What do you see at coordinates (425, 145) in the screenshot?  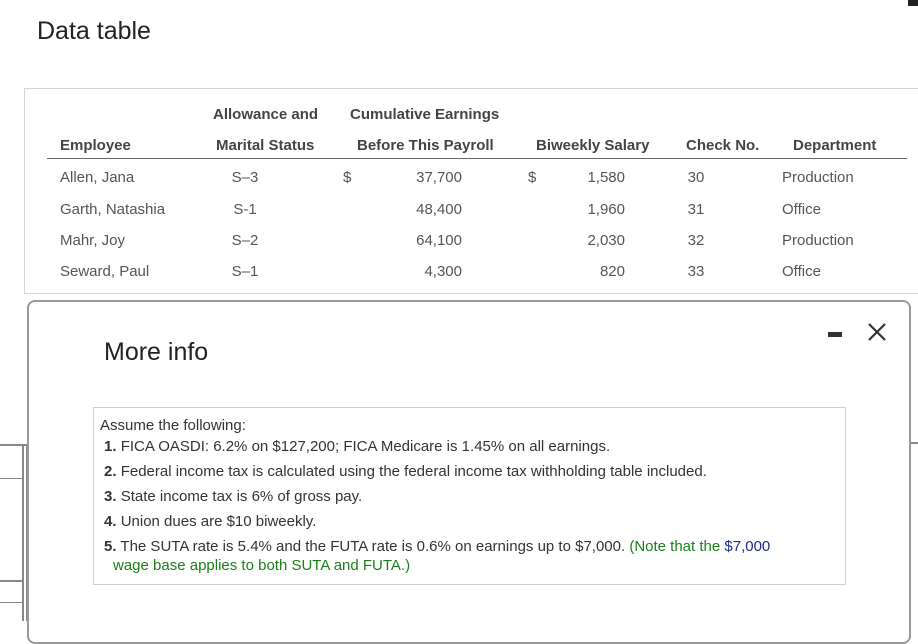 I see `header-cumulative-line2: Before This Payroll` at bounding box center [425, 145].